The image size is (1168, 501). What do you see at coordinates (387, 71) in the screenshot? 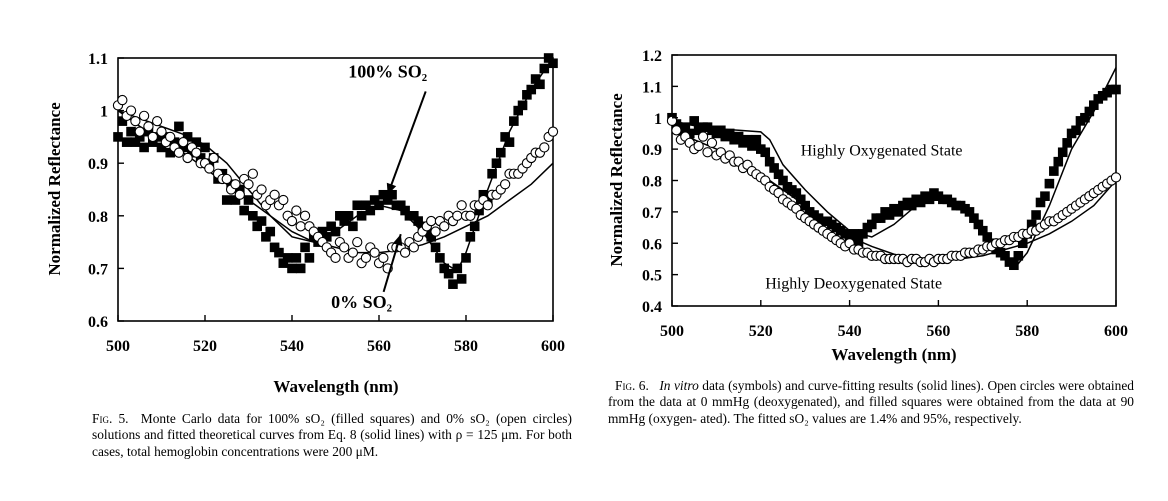
I see `fig5-annotation-1: 100% SO₂` at bounding box center [387, 71].